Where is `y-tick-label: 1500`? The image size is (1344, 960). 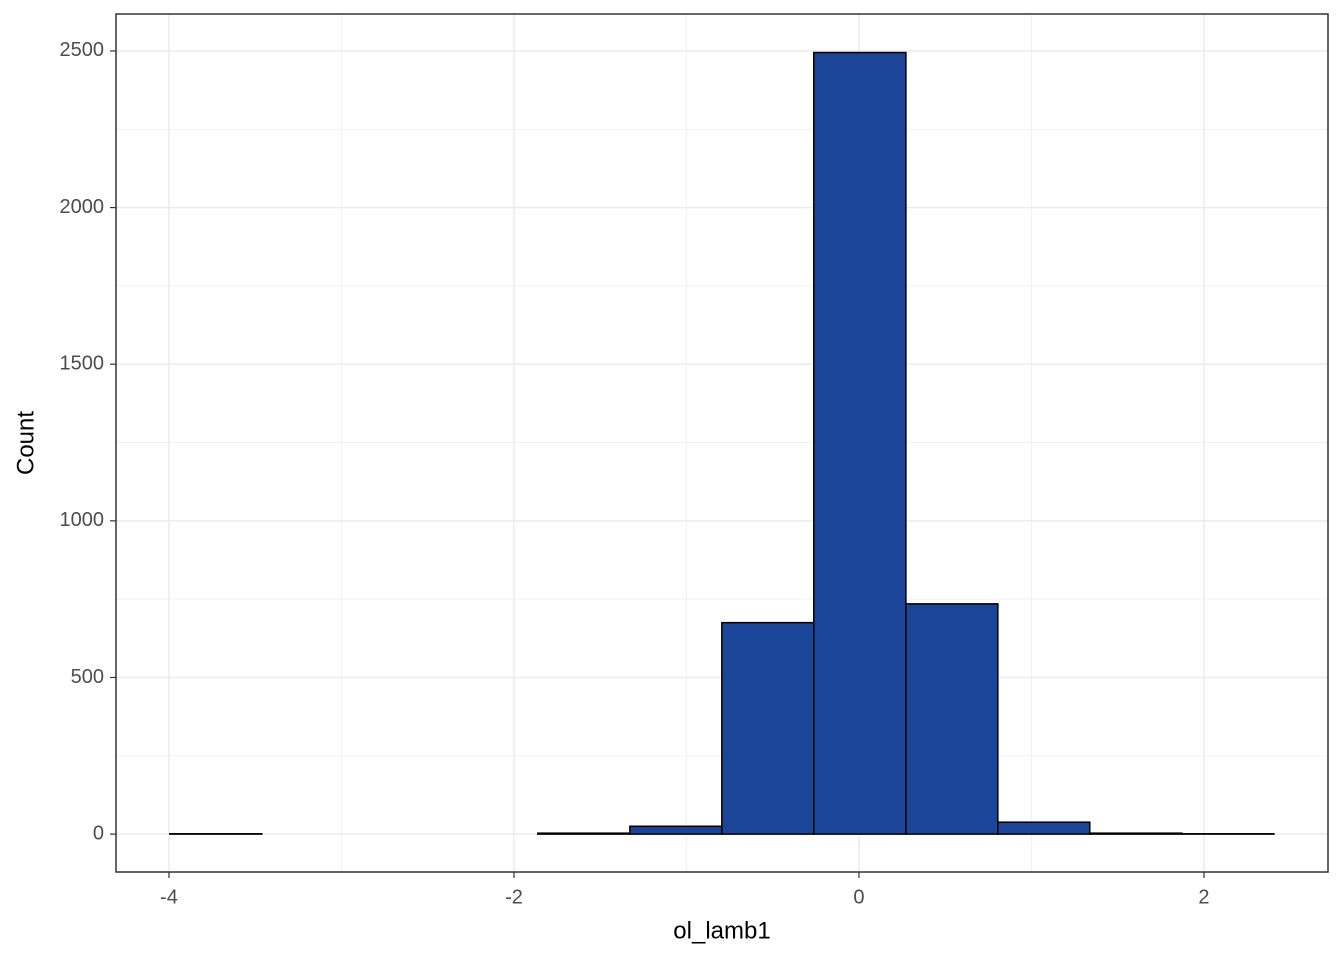
y-tick-label: 1500 is located at coordinates (82, 363).